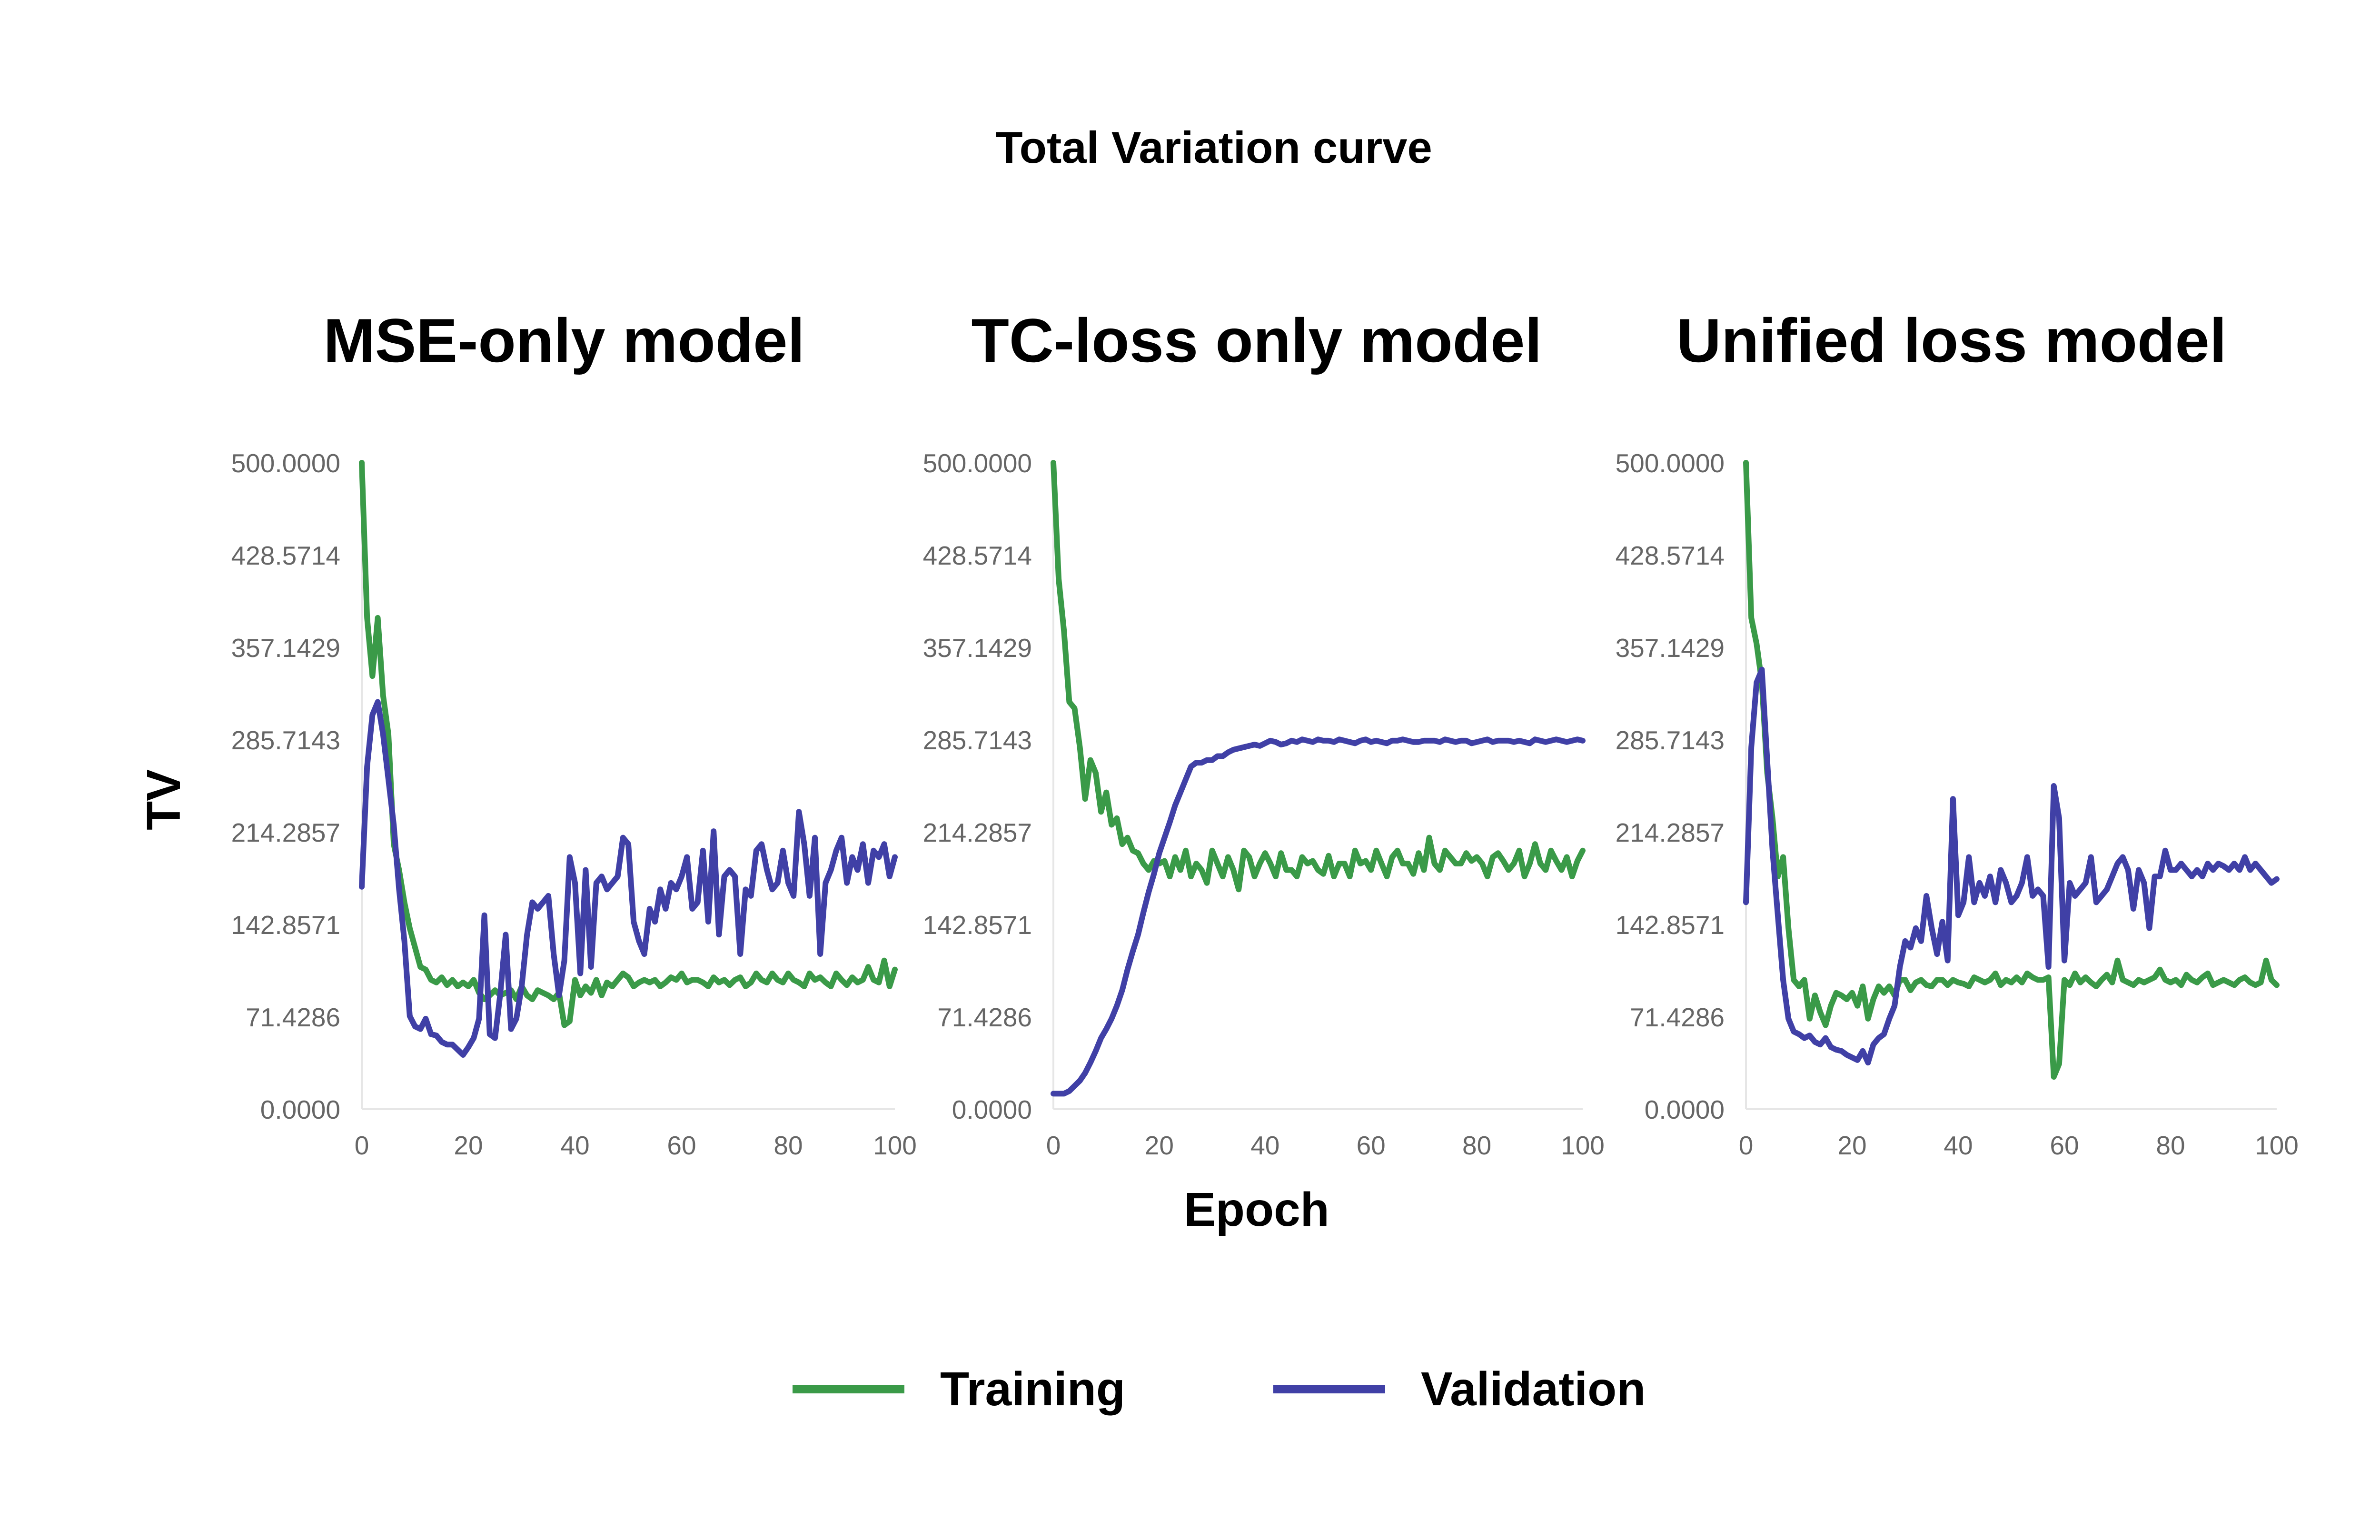 The width and height of the screenshot is (2380, 1540). I want to click on panel-title-unified: Unified loss model, so click(1951, 340).